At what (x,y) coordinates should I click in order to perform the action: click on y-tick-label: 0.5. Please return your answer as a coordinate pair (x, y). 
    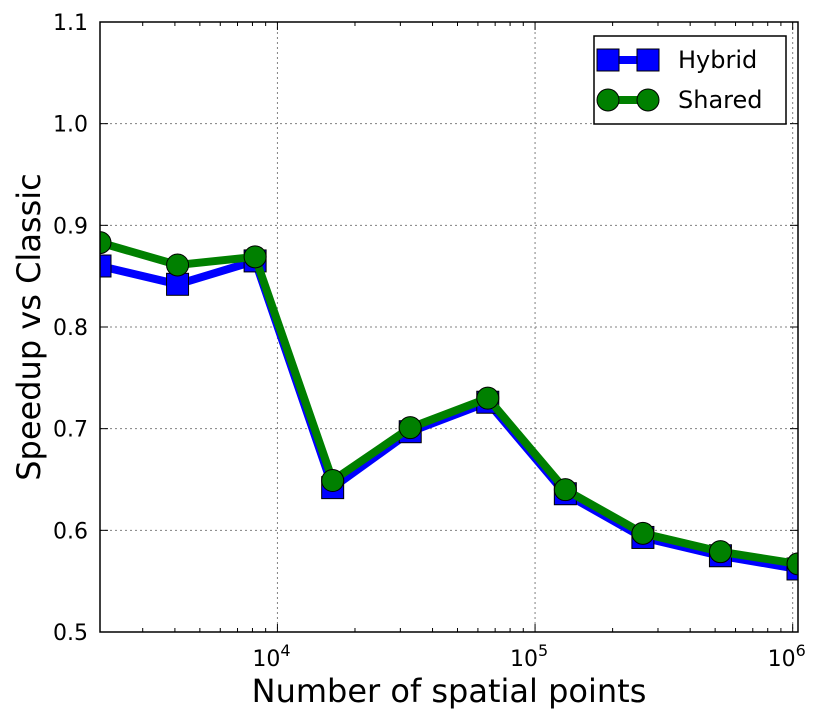
    Looking at the image, I should click on (70, 633).